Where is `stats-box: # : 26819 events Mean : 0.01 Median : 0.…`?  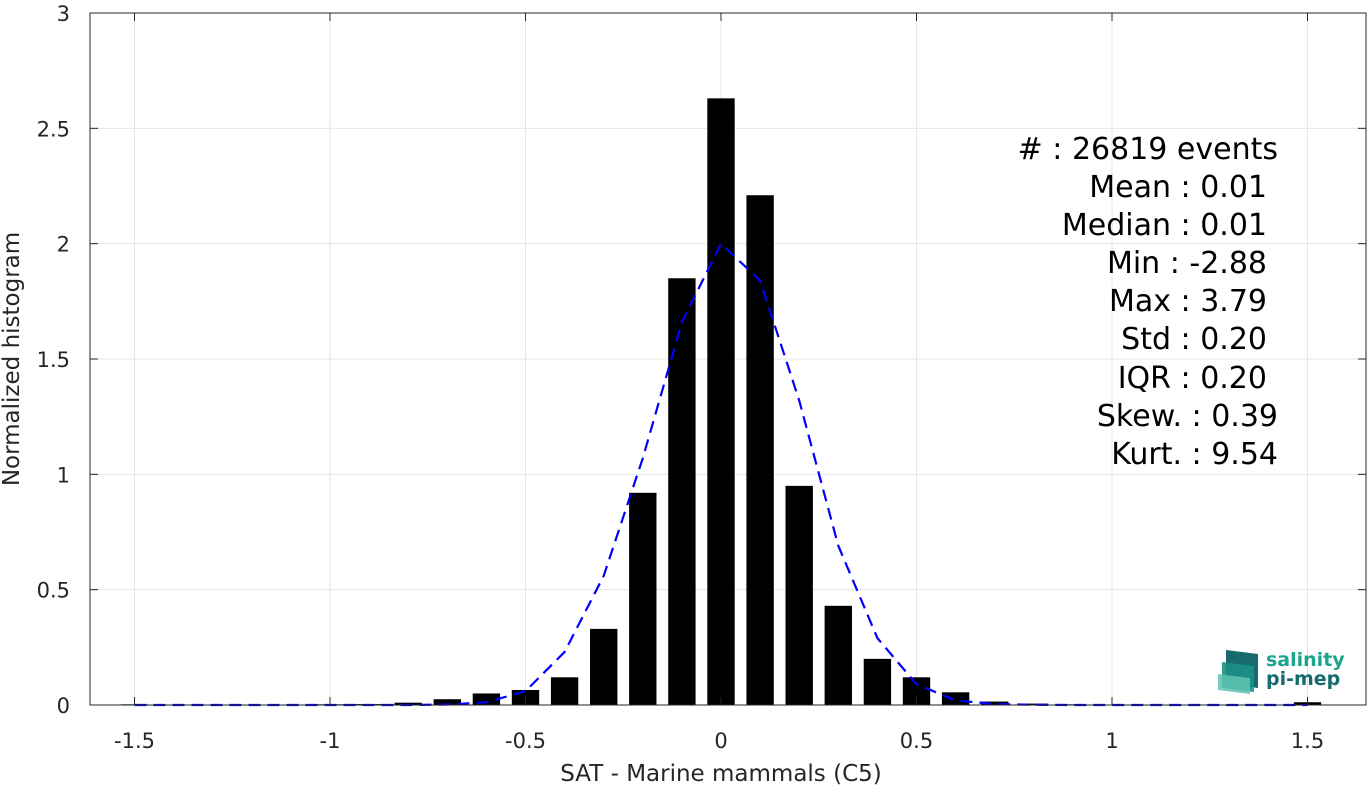 stats-box: # : 26819 events Mean : 0.01 Median : 0.… is located at coordinates (1148, 302).